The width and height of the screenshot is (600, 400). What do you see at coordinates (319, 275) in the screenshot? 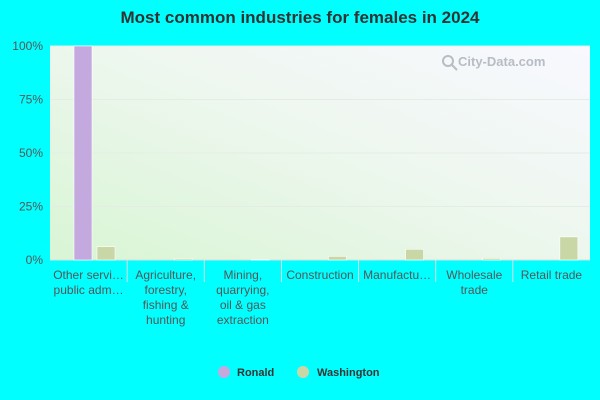
I see `x-tick-label: Construction` at bounding box center [319, 275].